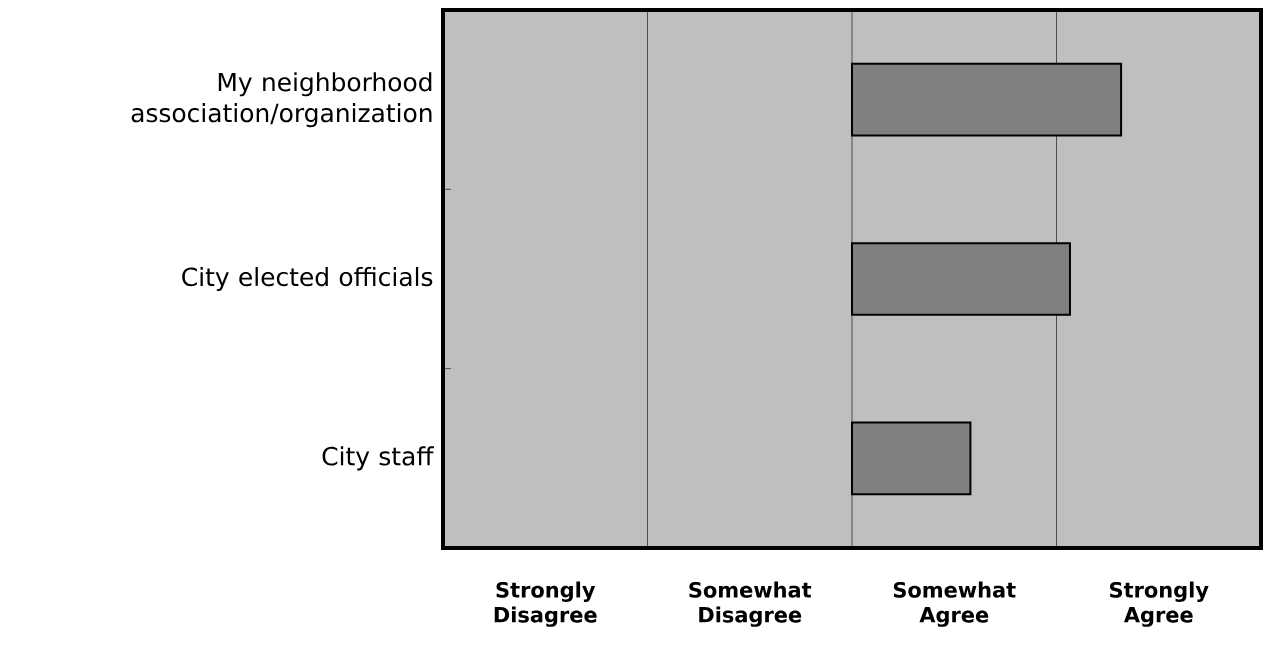  Describe the element at coordinates (281, 100) in the screenshot. I see `y-tick-label: My neighborhood association/organization` at that location.